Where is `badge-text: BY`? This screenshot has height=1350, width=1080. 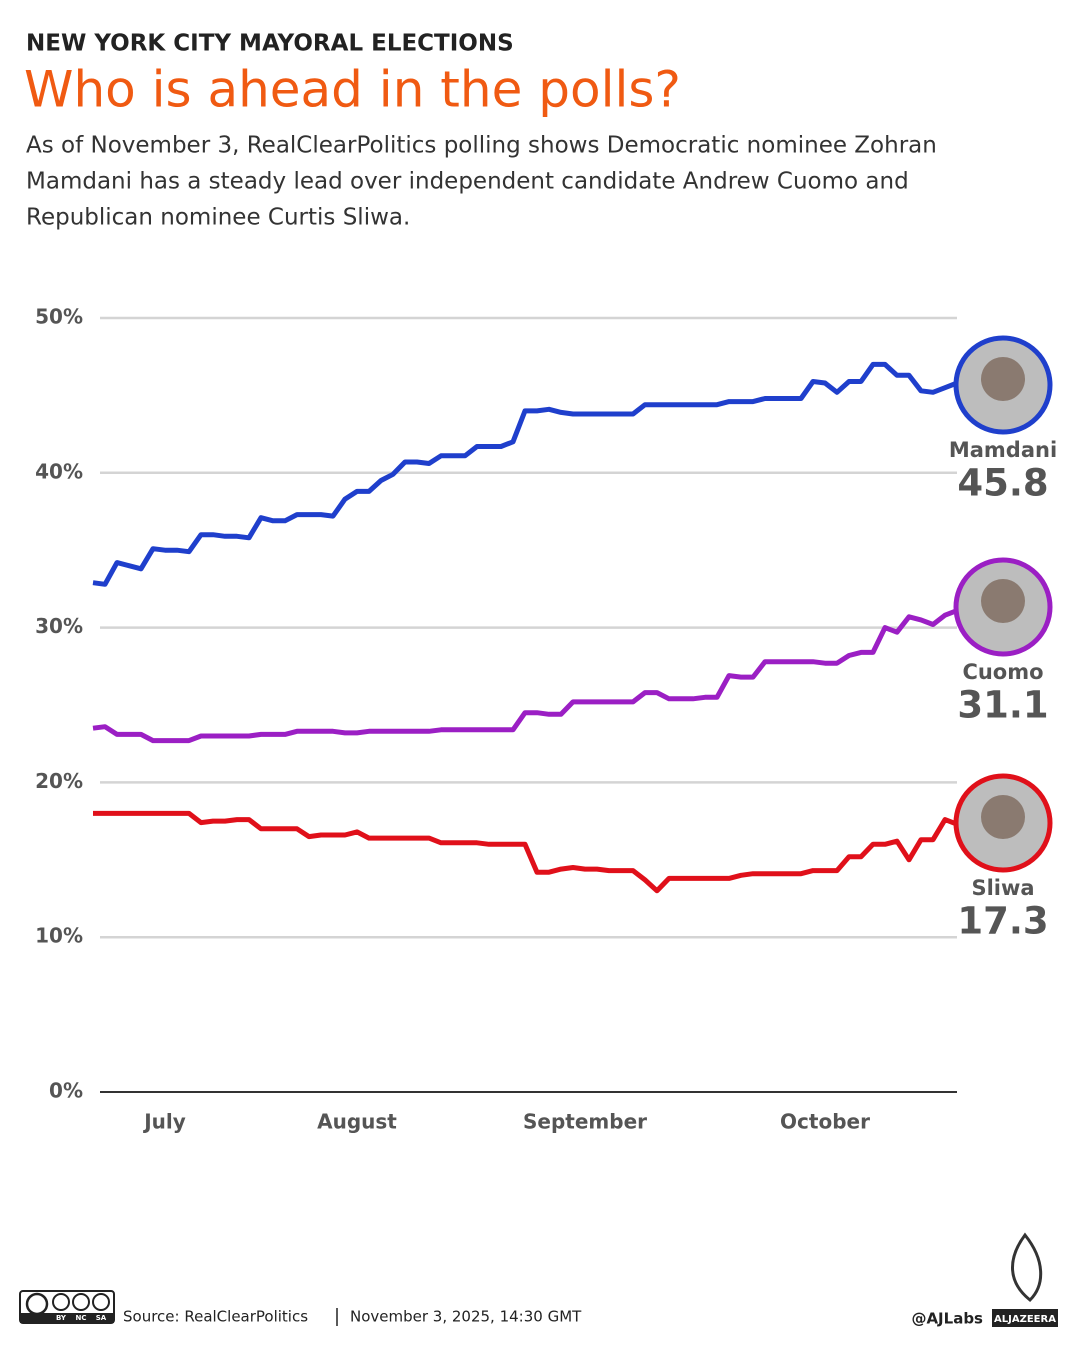
badge-text: BY is located at coordinates (61, 1318).